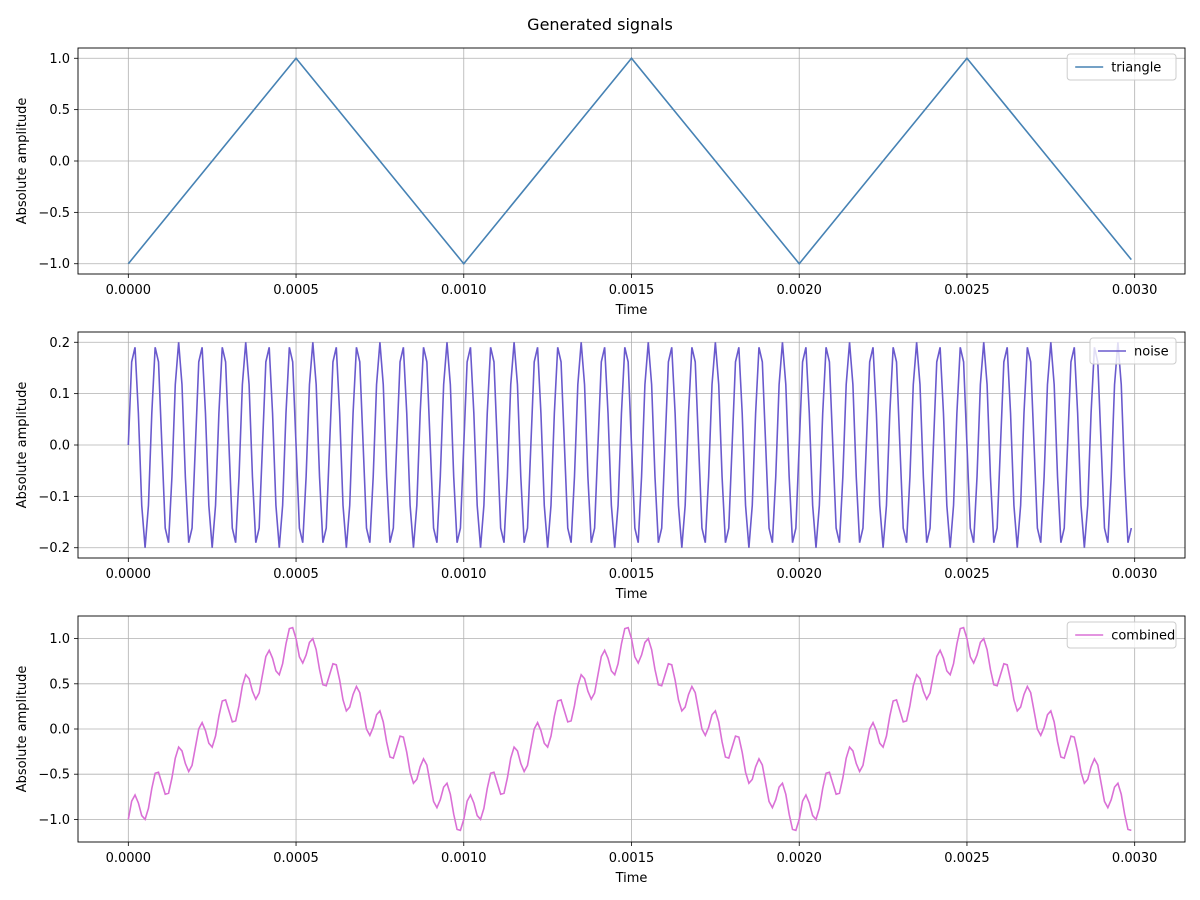  Describe the element at coordinates (59, 343) in the screenshot. I see `y-tick-label: 0.2` at that location.